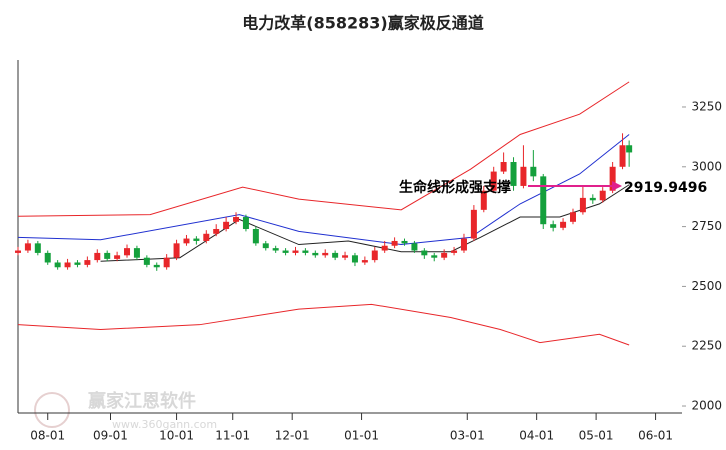 The height and width of the screenshot is (450, 726). What do you see at coordinates (47, 436) in the screenshot?
I see `x-tick-label: 08-01` at bounding box center [47, 436].